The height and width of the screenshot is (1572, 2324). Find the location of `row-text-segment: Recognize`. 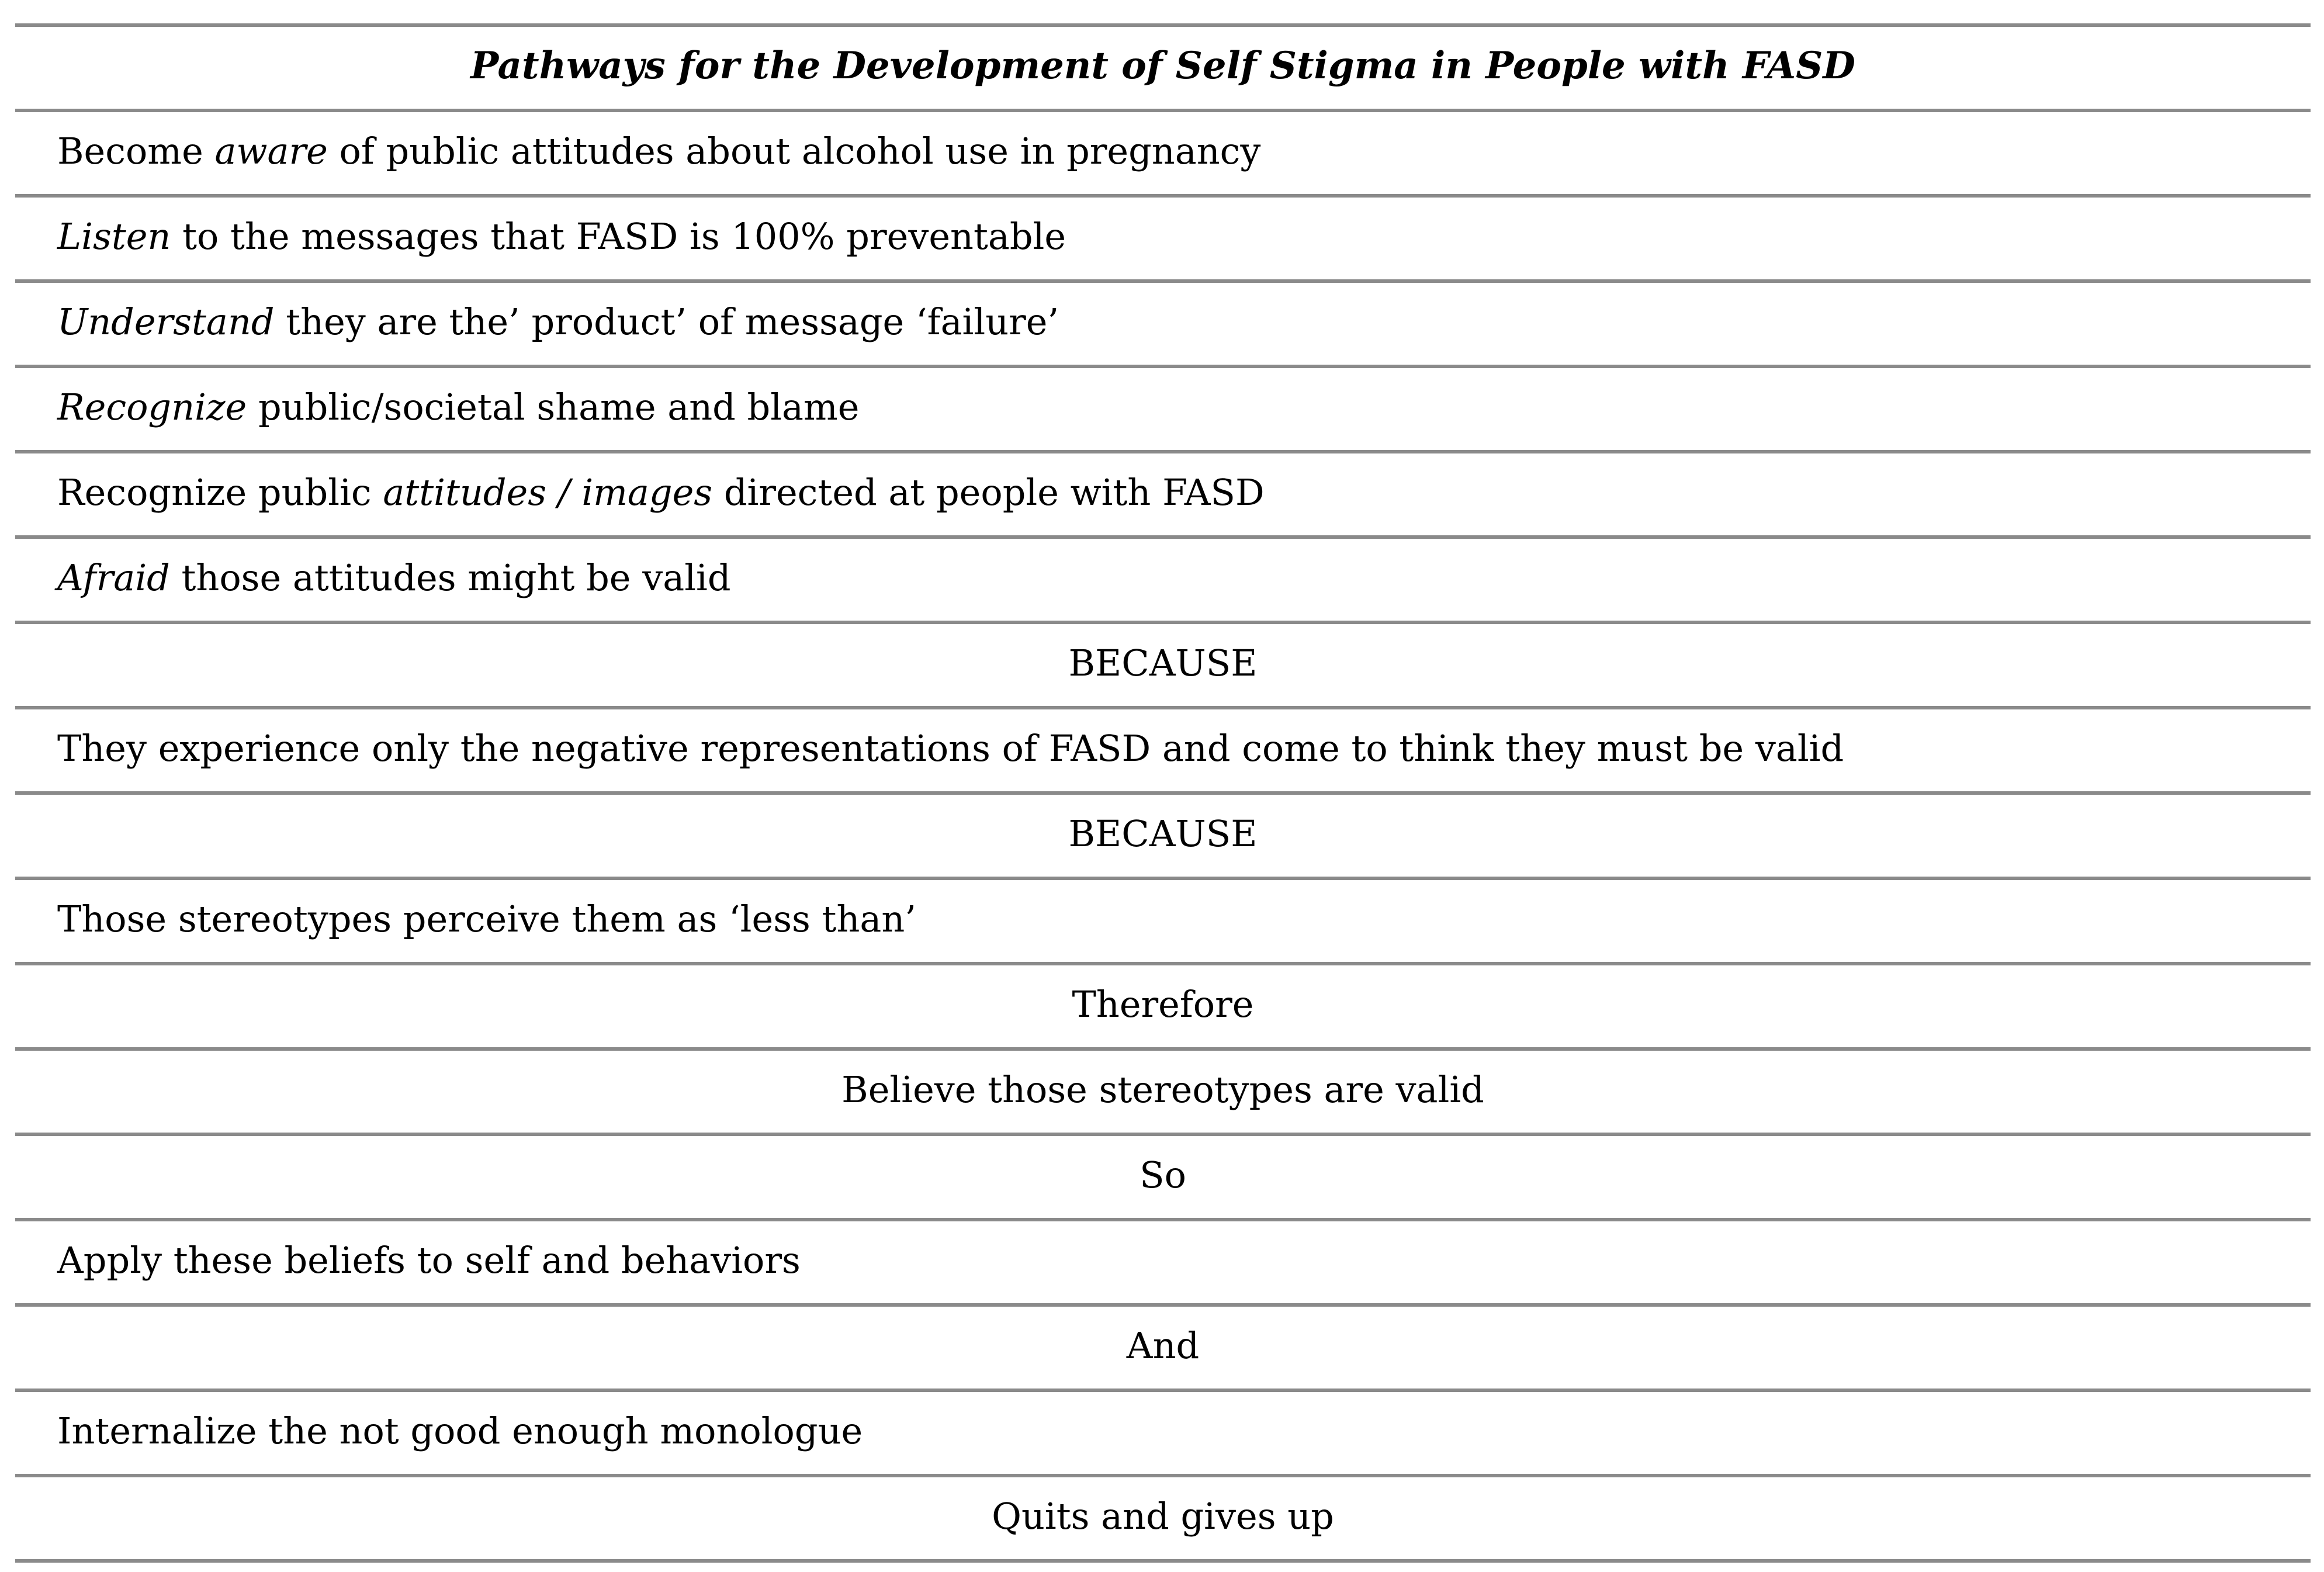

row-text-segment: Recognize is located at coordinates (152, 407).